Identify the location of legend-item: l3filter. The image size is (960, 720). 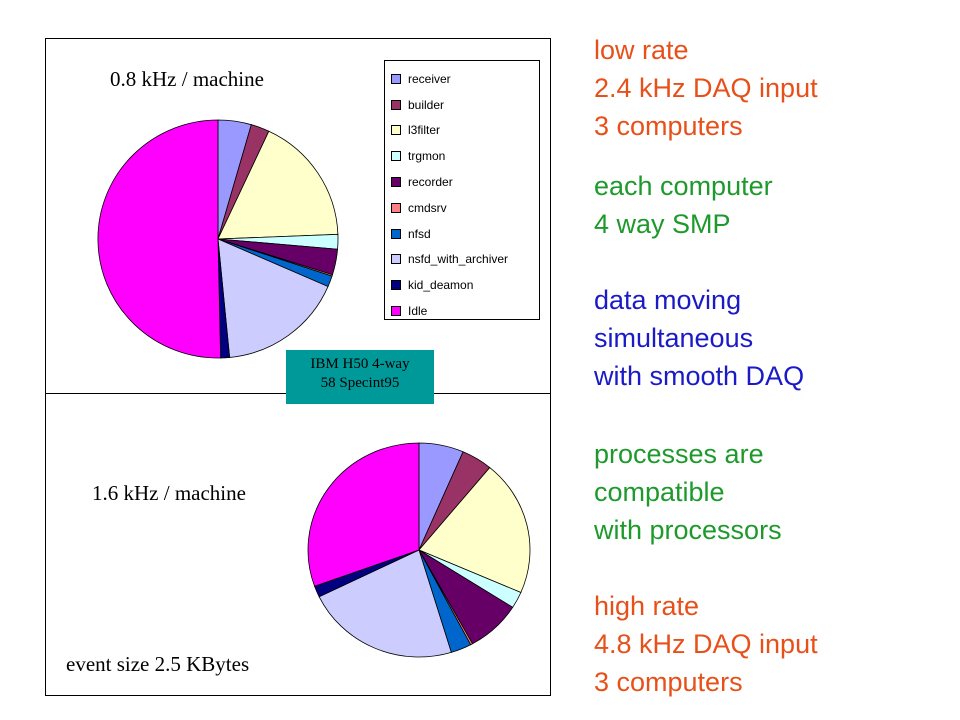
(462, 131).